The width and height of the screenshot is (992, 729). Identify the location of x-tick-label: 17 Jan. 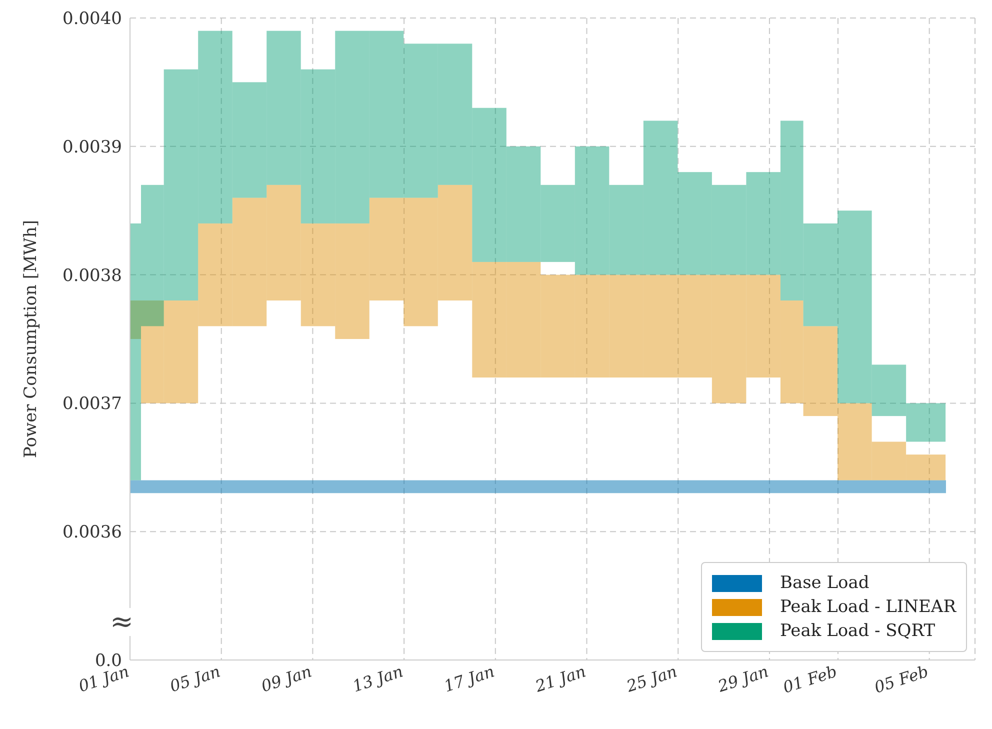
(469, 679).